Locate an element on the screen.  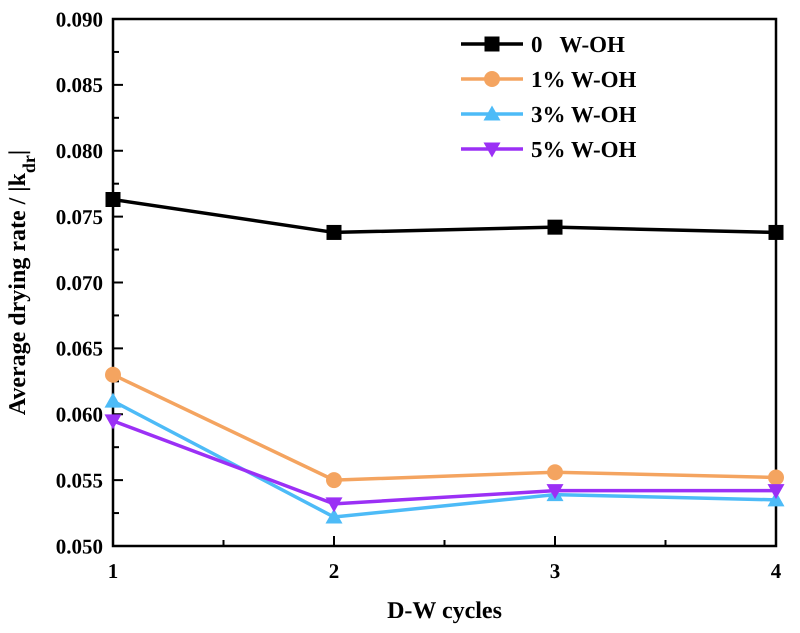
x-tick-label: 4 is located at coordinates (776, 571).